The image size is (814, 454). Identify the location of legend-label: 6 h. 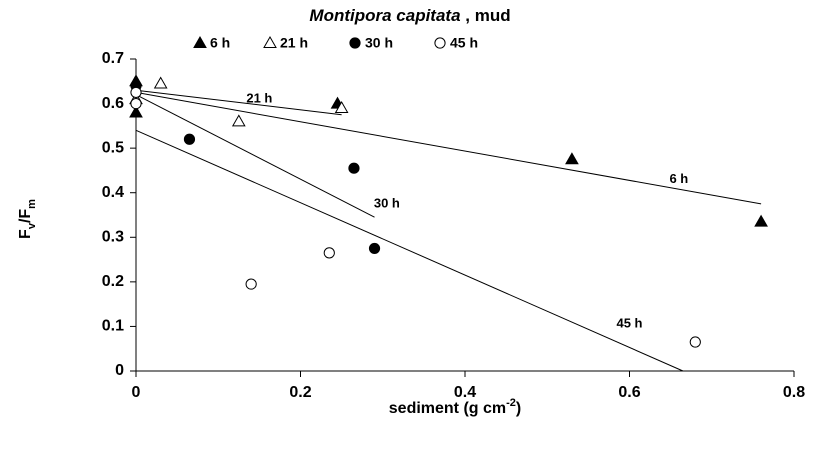
(220, 43).